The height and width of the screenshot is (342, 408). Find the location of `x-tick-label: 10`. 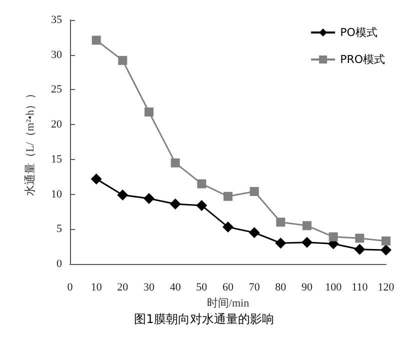

x-tick-label: 10 is located at coordinates (96, 288).